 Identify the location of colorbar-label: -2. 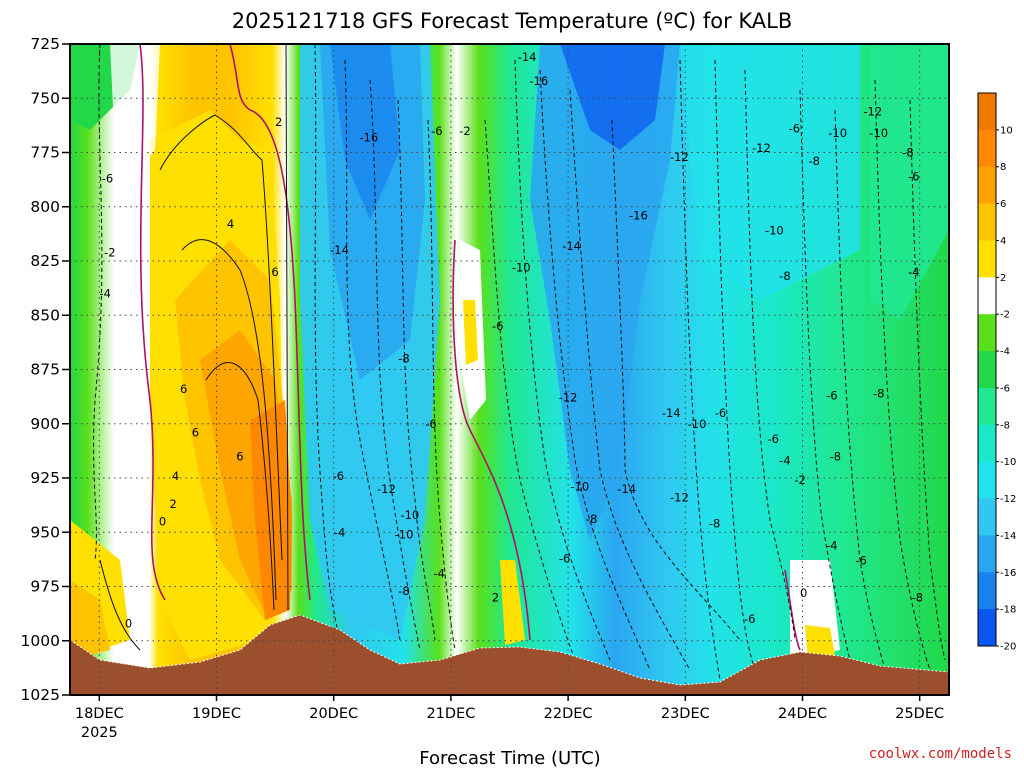
(1005, 315).